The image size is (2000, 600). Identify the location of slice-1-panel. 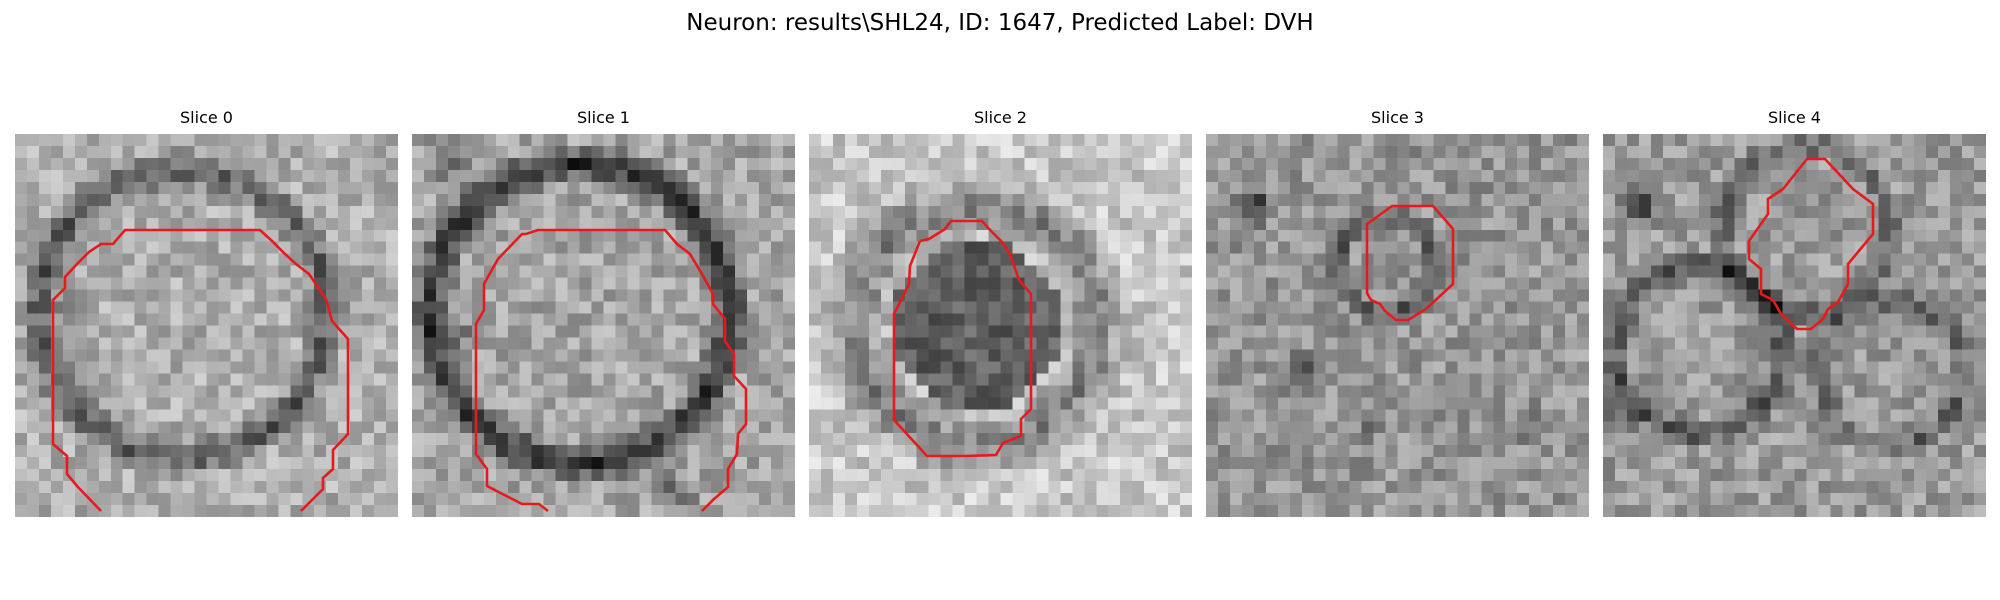
(603, 325).